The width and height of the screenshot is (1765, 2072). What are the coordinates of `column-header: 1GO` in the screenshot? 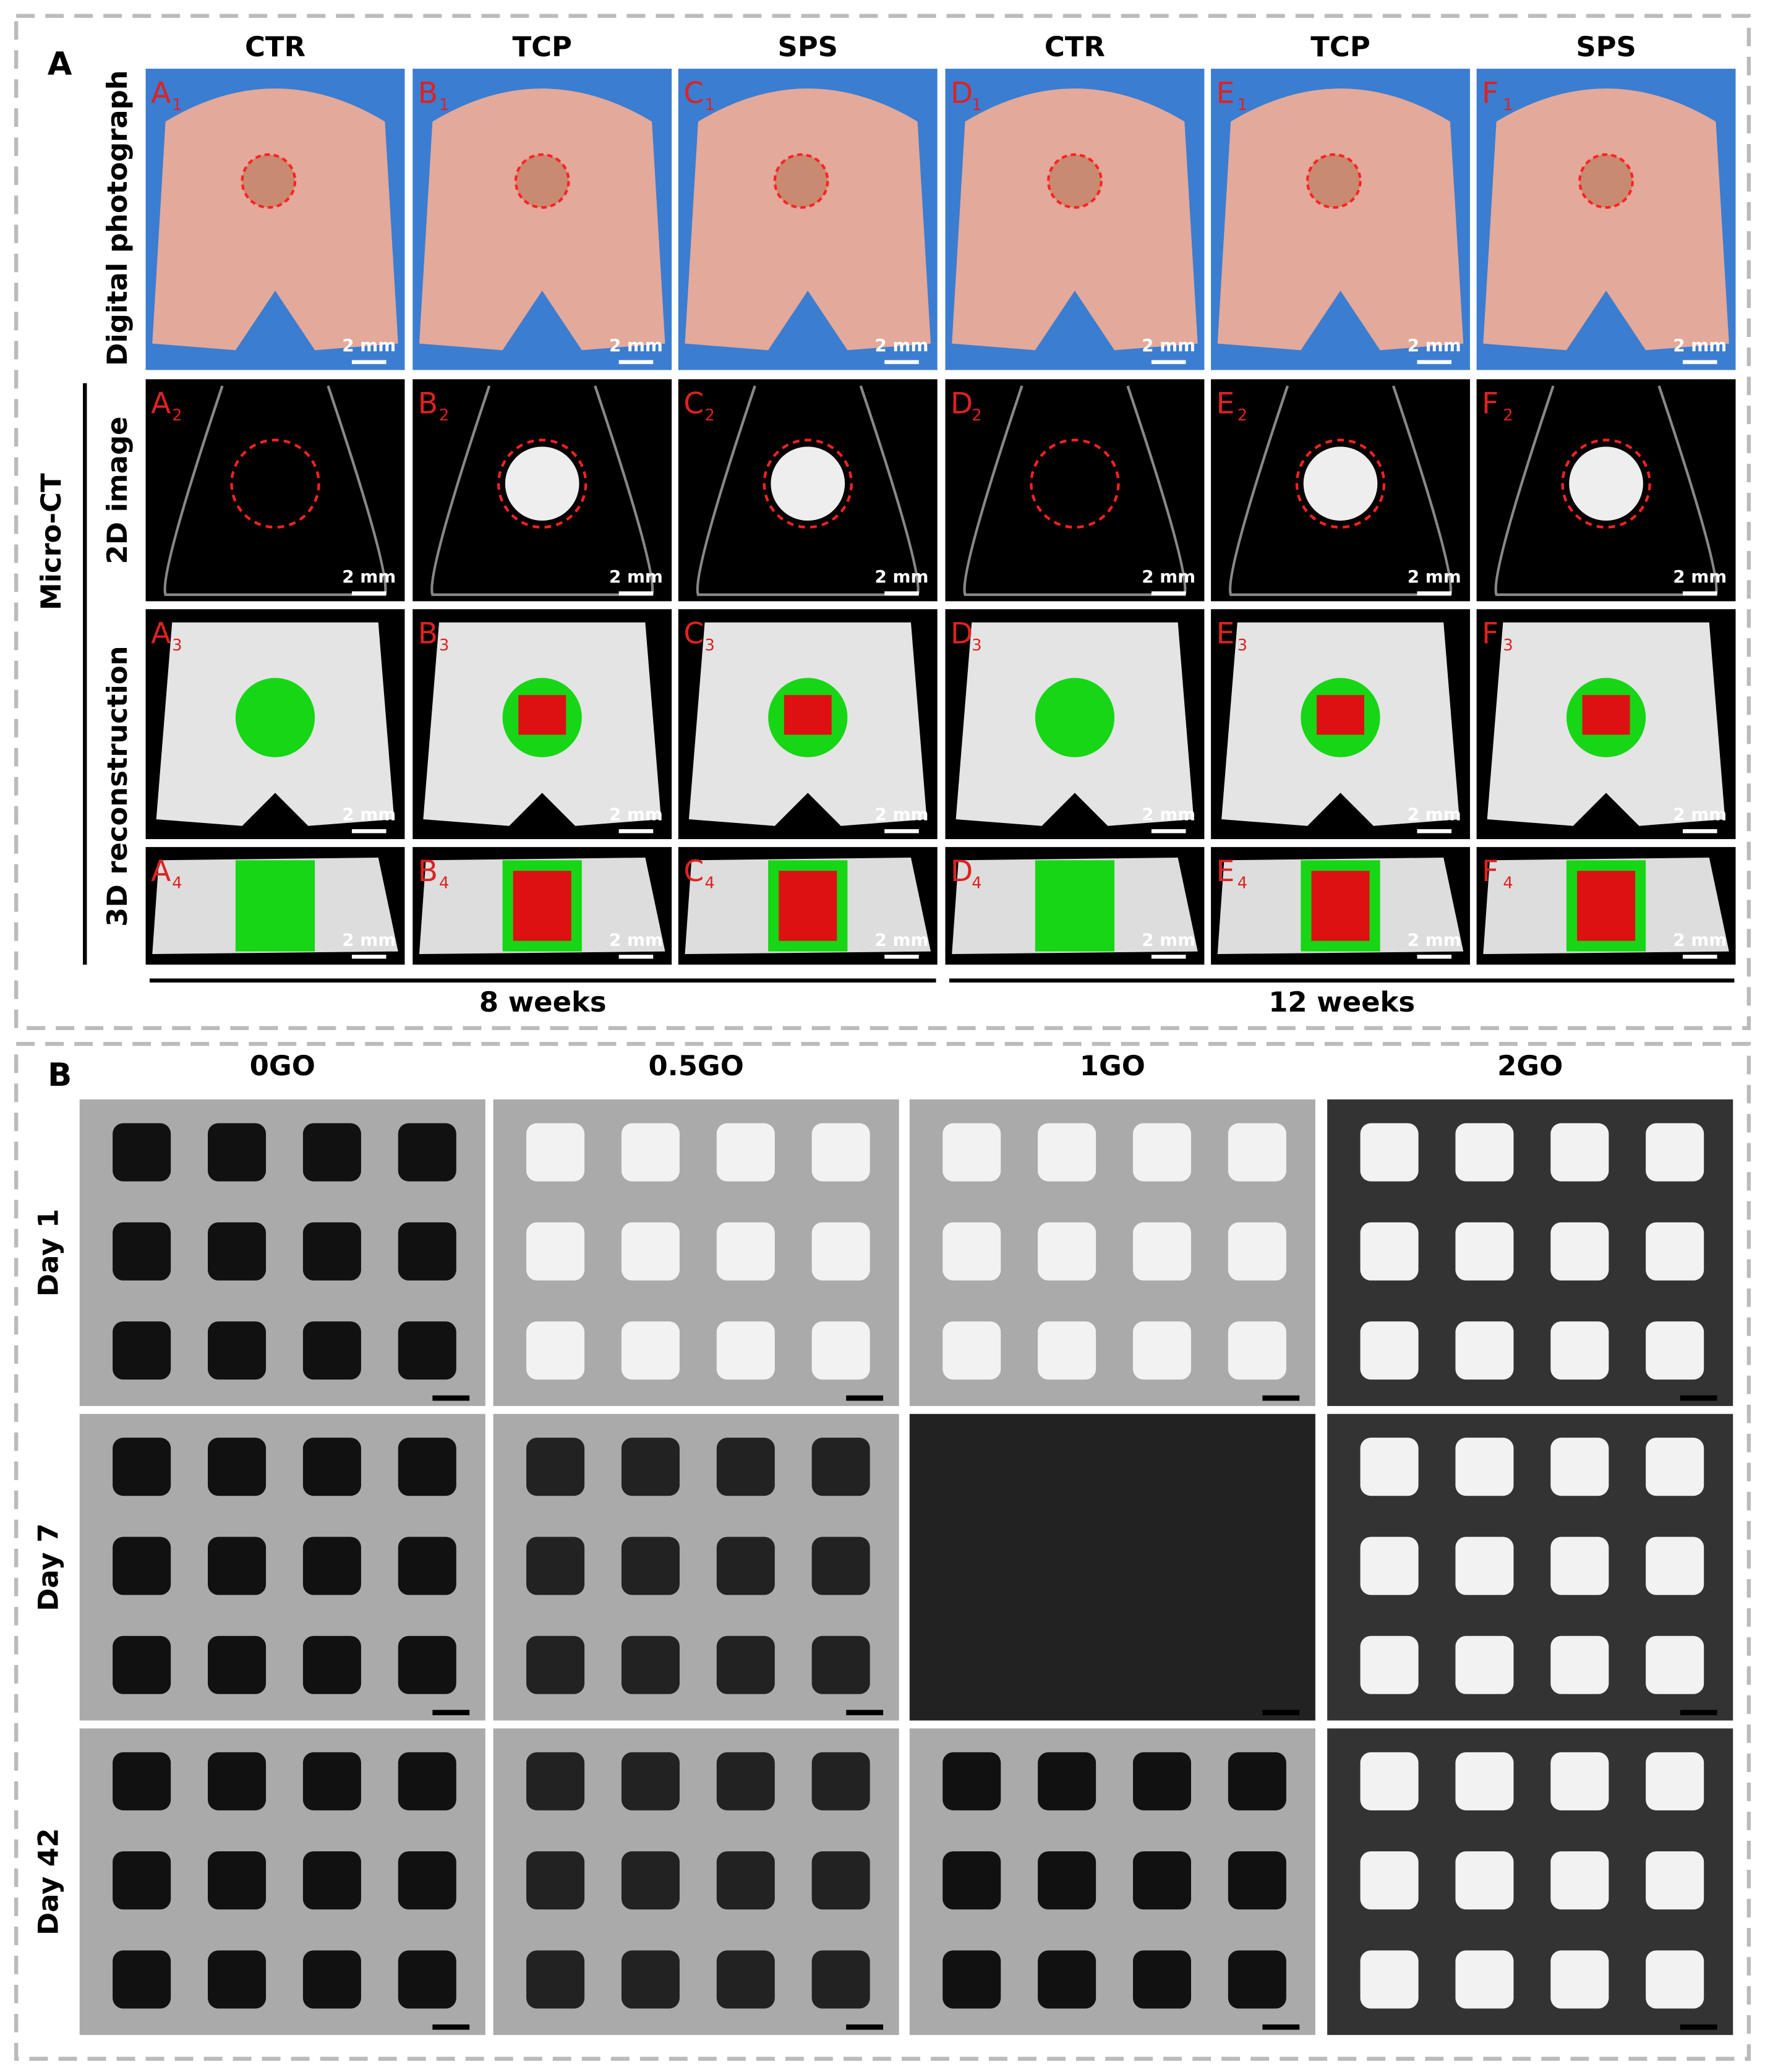 It's located at (1112, 1065).